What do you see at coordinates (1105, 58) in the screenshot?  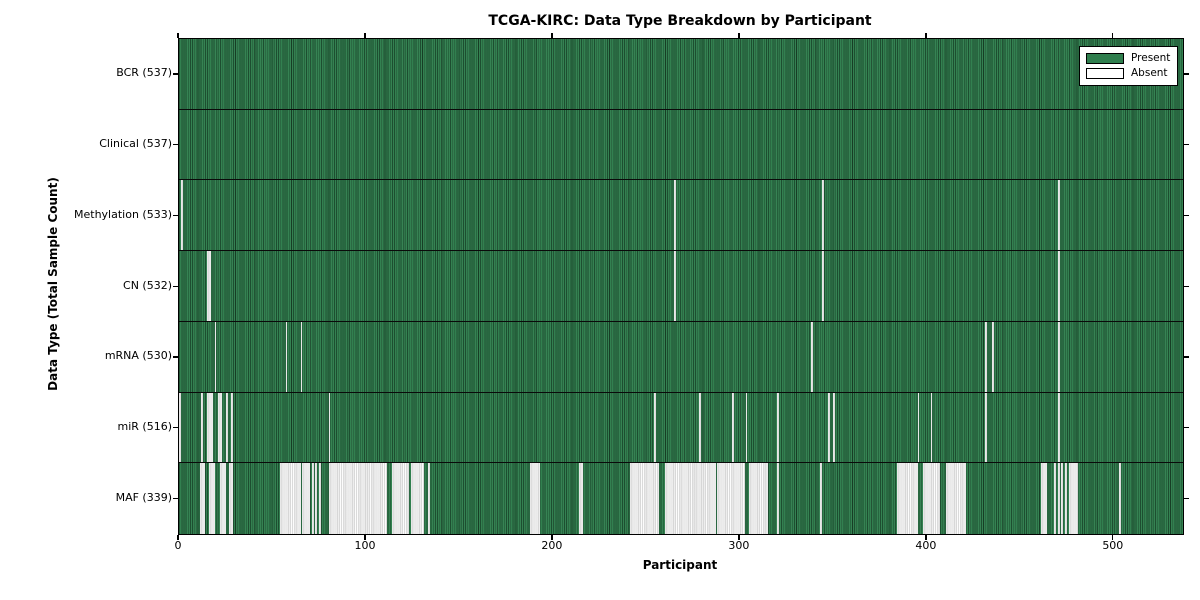 I see `present-swatch-icon` at bounding box center [1105, 58].